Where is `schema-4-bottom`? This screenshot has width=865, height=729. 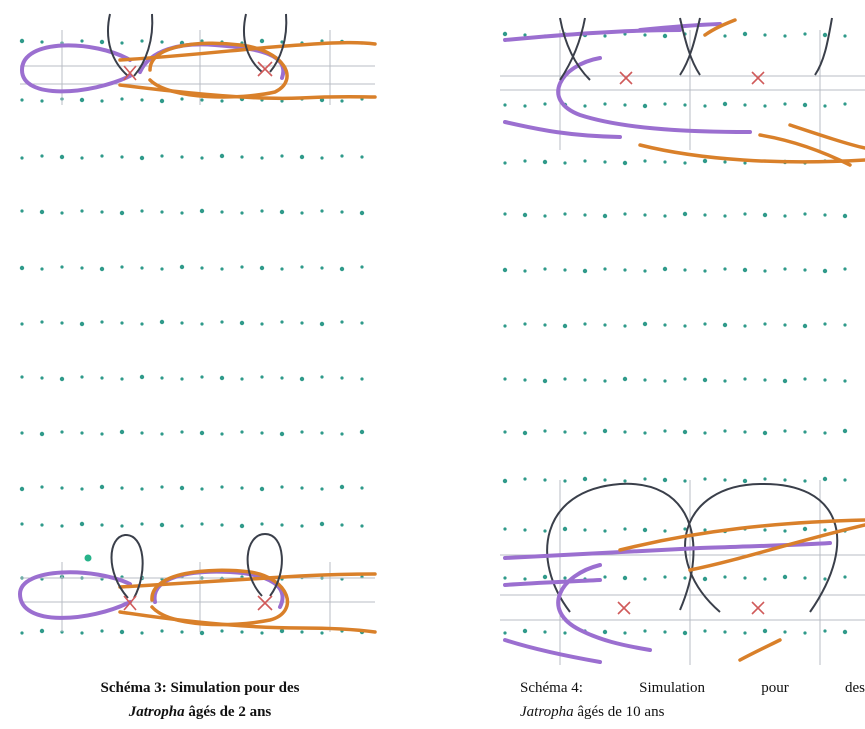
schema-4-bottom is located at coordinates (682, 572).